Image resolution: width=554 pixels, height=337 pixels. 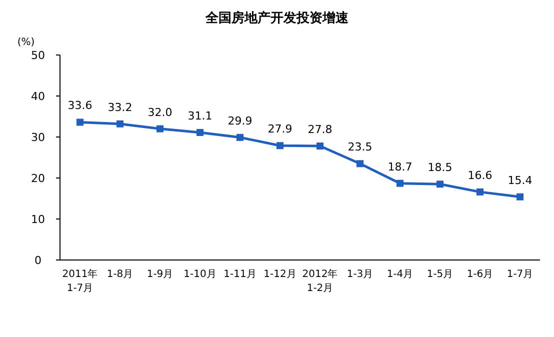 What do you see at coordinates (240, 121) in the screenshot?
I see `data-label: 29.9` at bounding box center [240, 121].